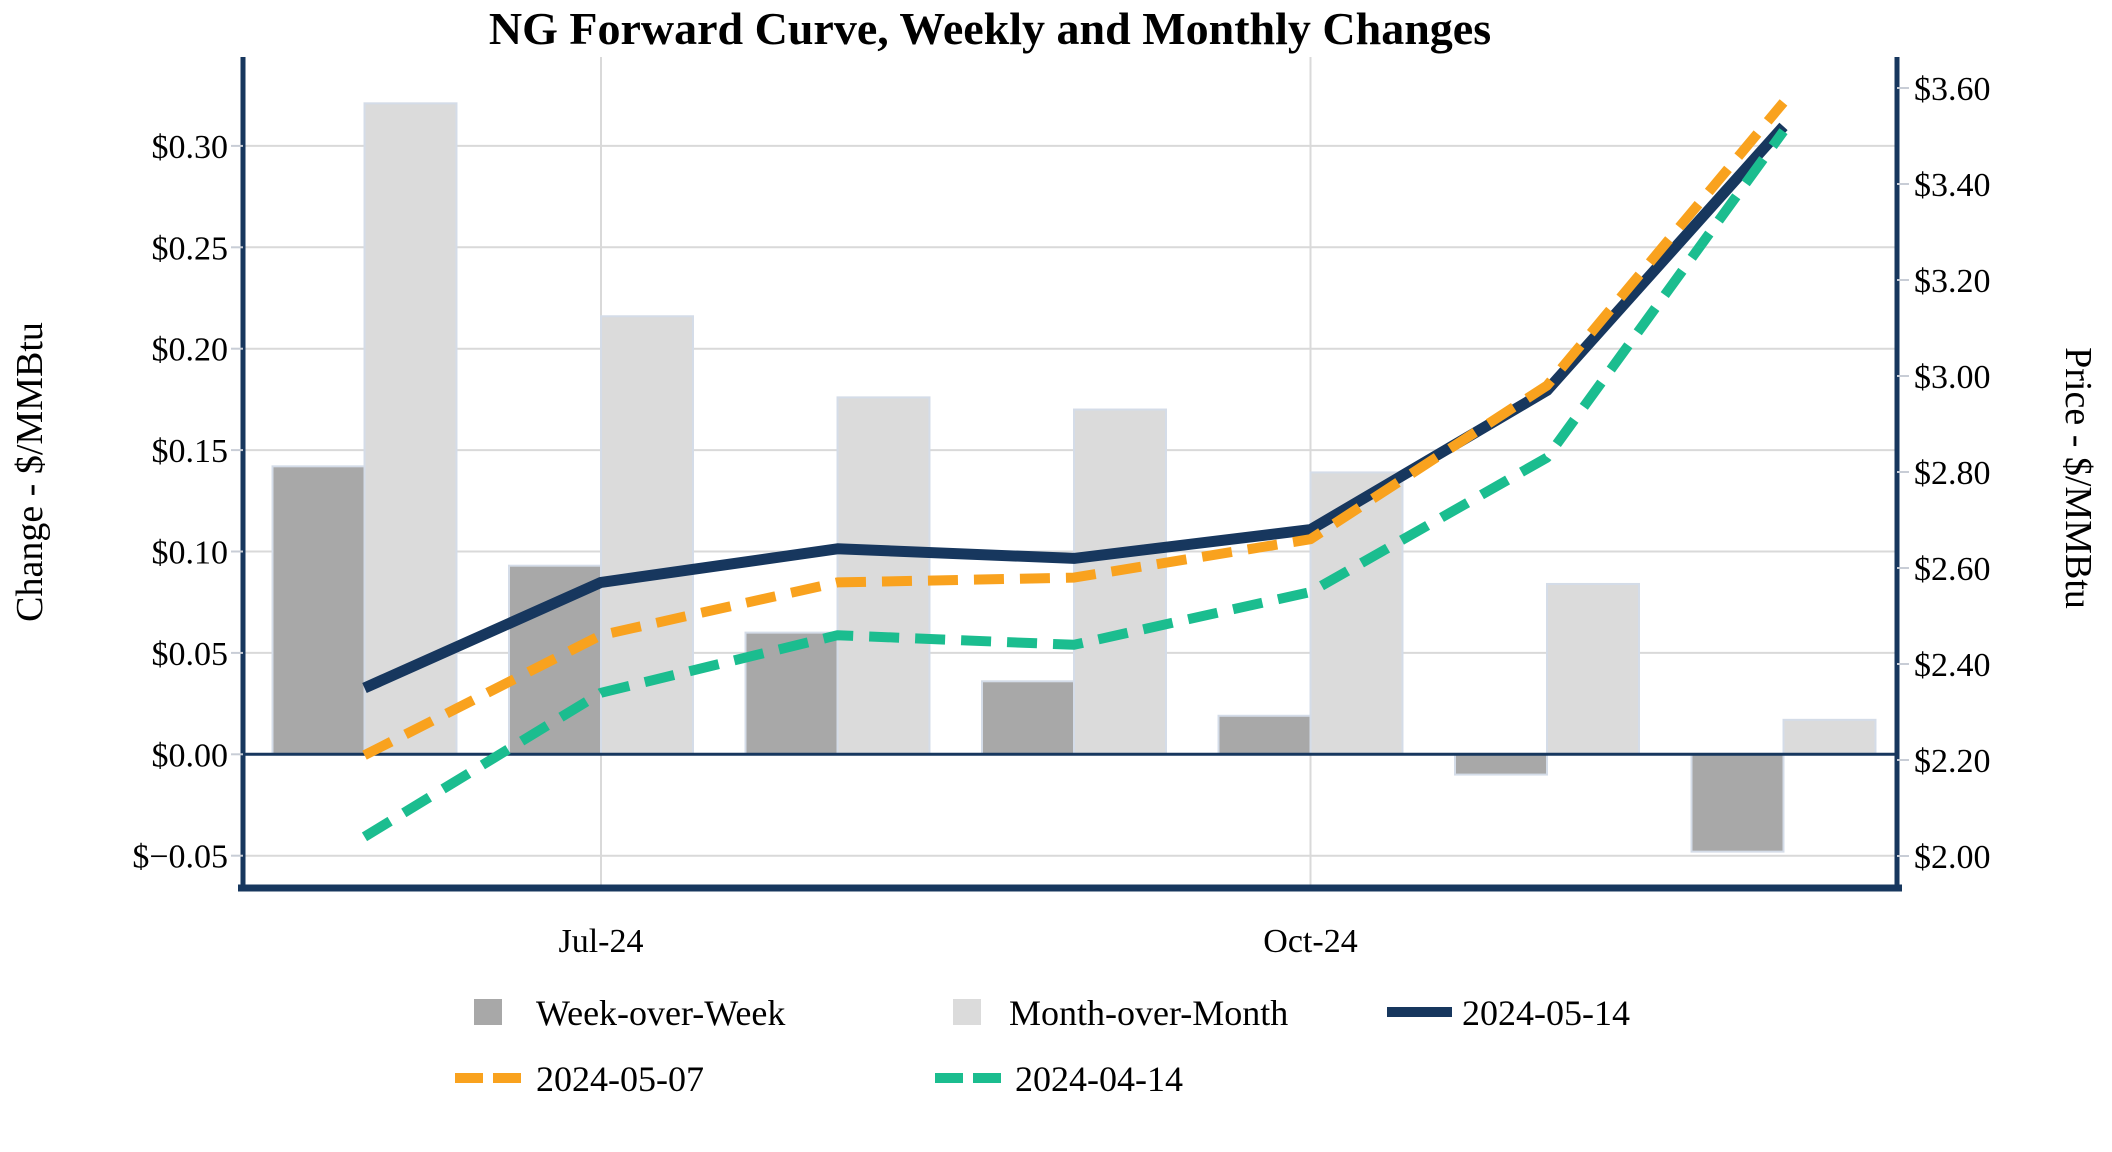 The width and height of the screenshot is (2112, 1152). What do you see at coordinates (1148, 1013) in the screenshot?
I see `legend-label: Month-over-Month` at bounding box center [1148, 1013].